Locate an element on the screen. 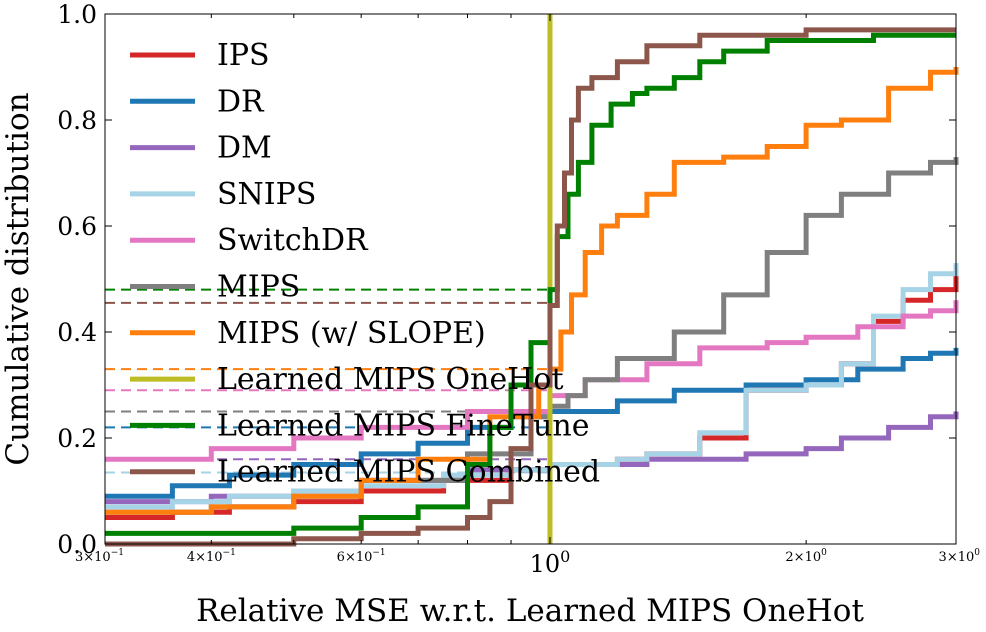 The image size is (986, 632). legend-label-snips: SNIPS is located at coordinates (266, 194).